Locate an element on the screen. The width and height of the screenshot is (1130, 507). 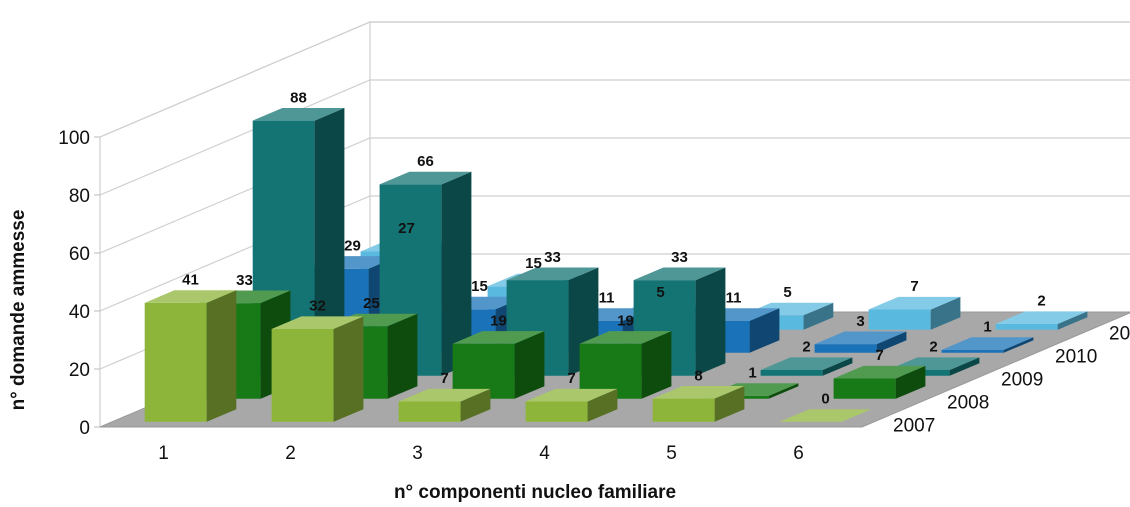
data-label: 41 is located at coordinates (190, 280).